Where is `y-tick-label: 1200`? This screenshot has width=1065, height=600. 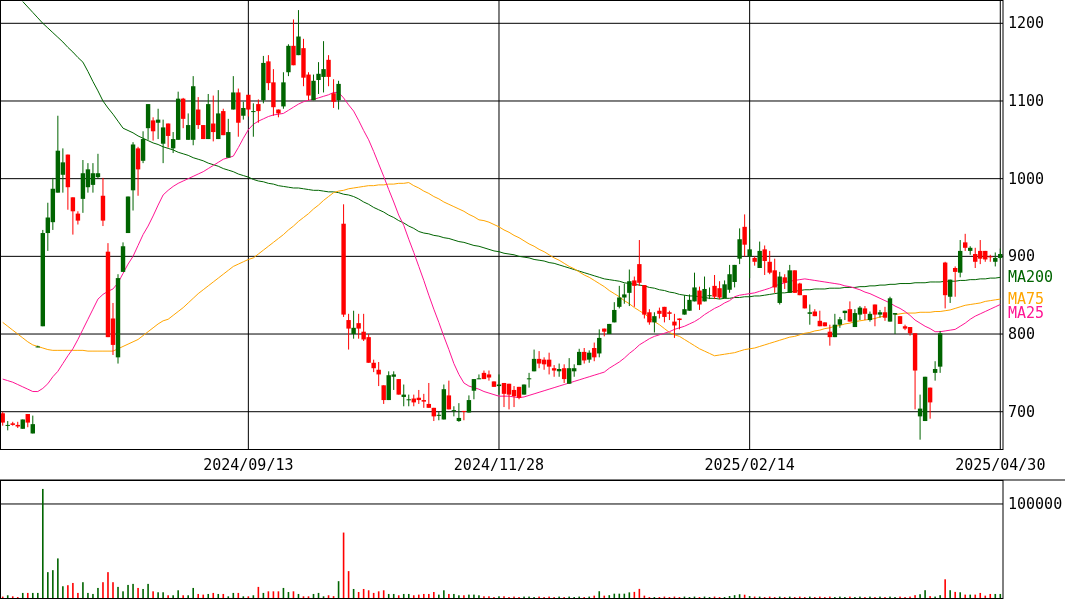 y-tick-label: 1200 is located at coordinates (1026, 23).